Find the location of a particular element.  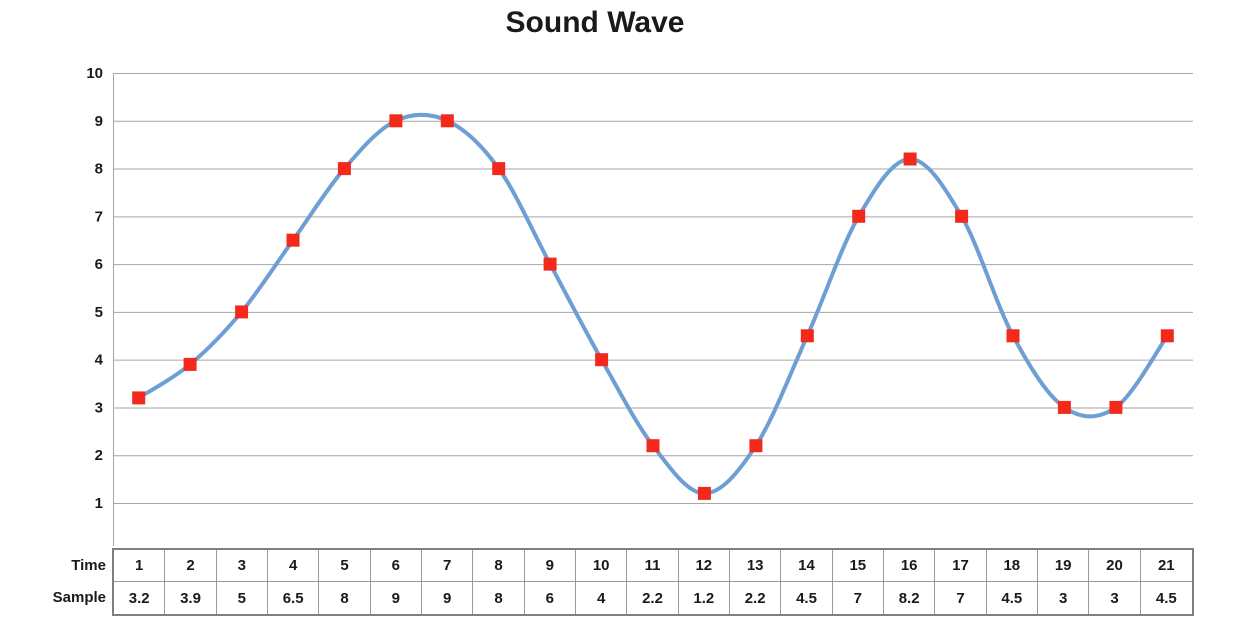

time-cell: 19 is located at coordinates (1063, 566).